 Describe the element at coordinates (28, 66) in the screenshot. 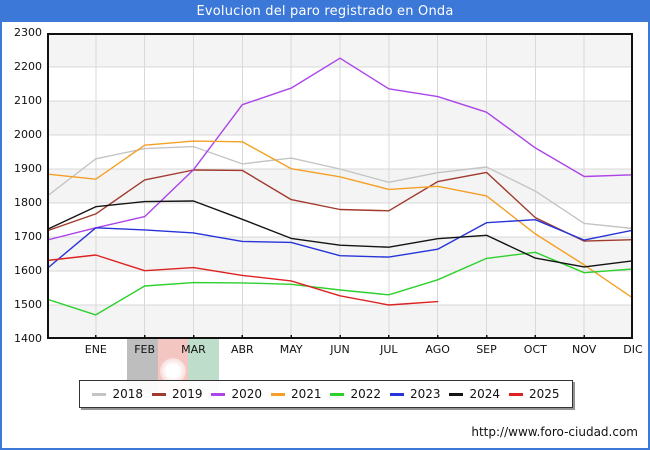

I see `y-axis-tick-label: 2200` at that location.